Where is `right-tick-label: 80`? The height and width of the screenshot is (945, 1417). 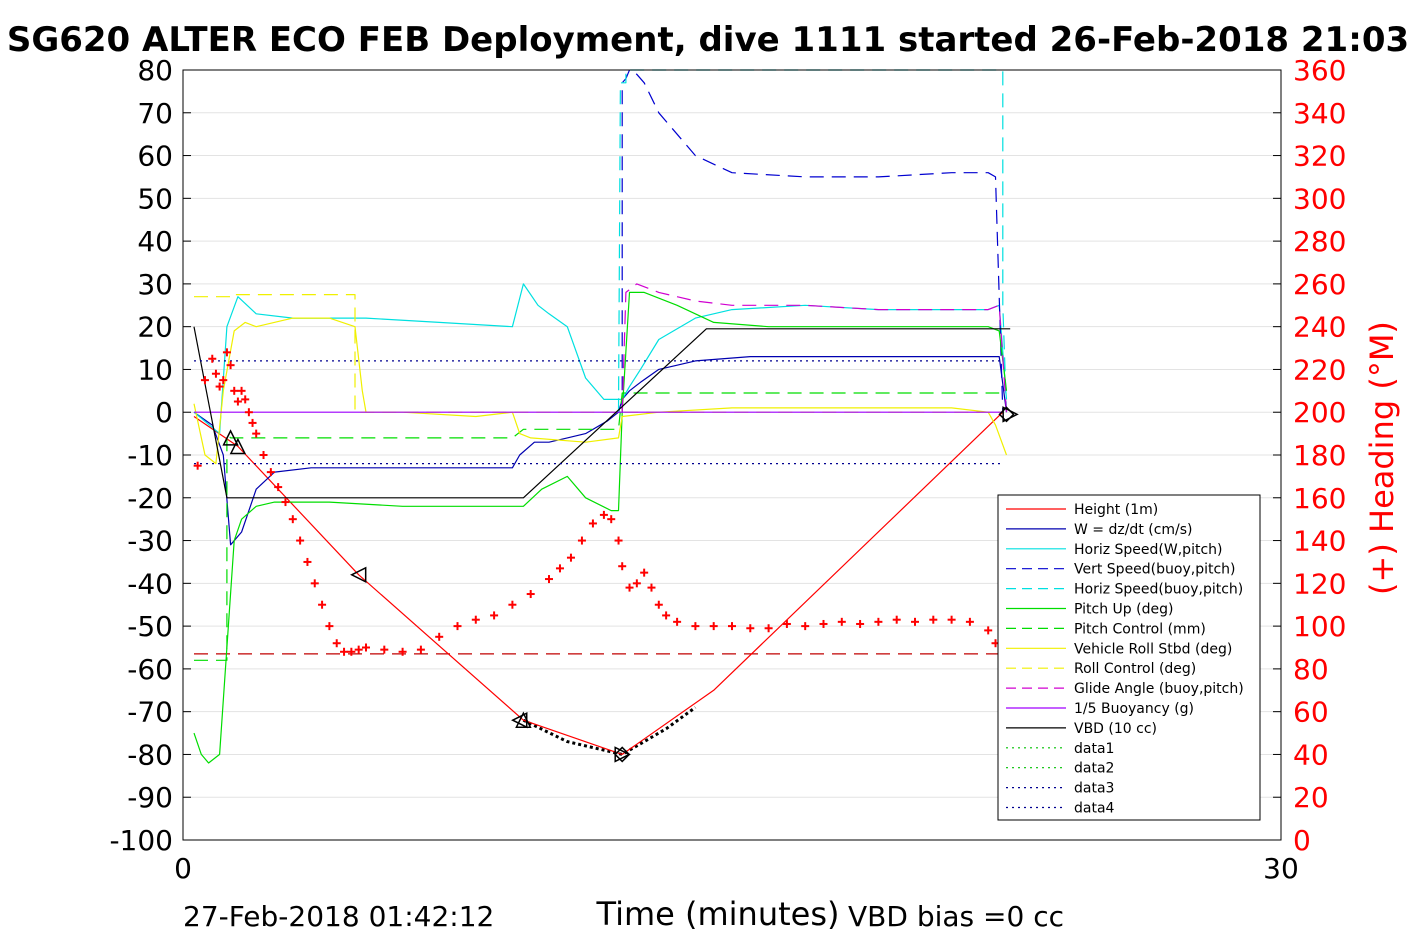 right-tick-label: 80 is located at coordinates (1311, 669).